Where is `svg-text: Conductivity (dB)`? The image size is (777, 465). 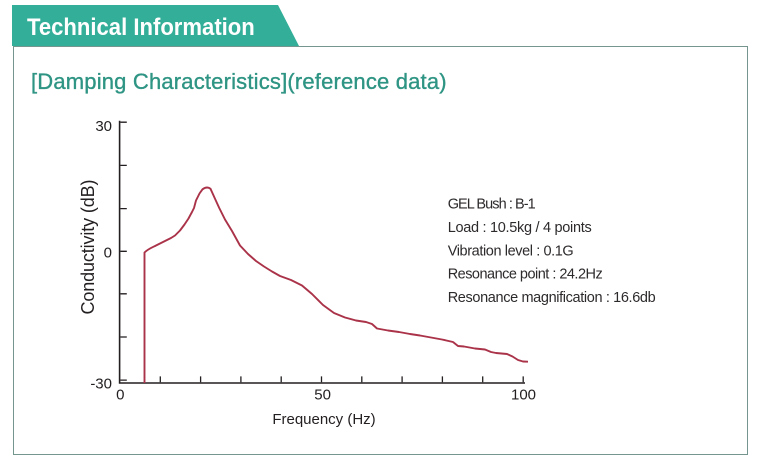
svg-text: Conductivity (dB) is located at coordinates (88, 247).